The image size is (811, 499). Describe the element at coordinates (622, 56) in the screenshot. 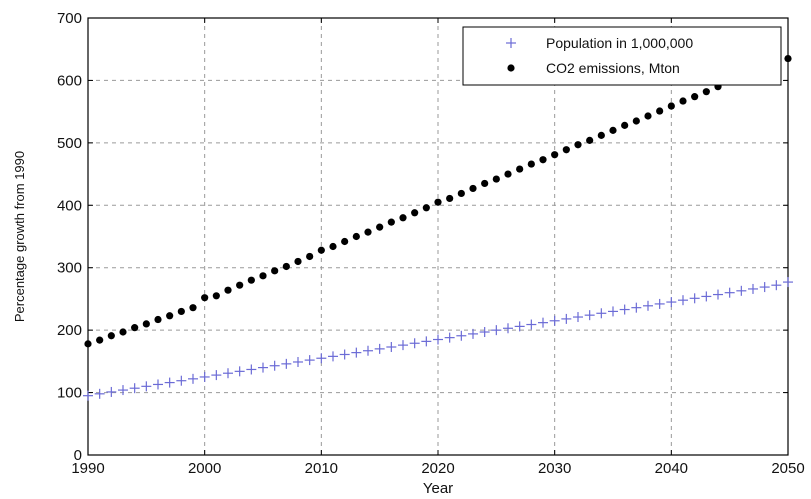

I see `legend-box` at that location.